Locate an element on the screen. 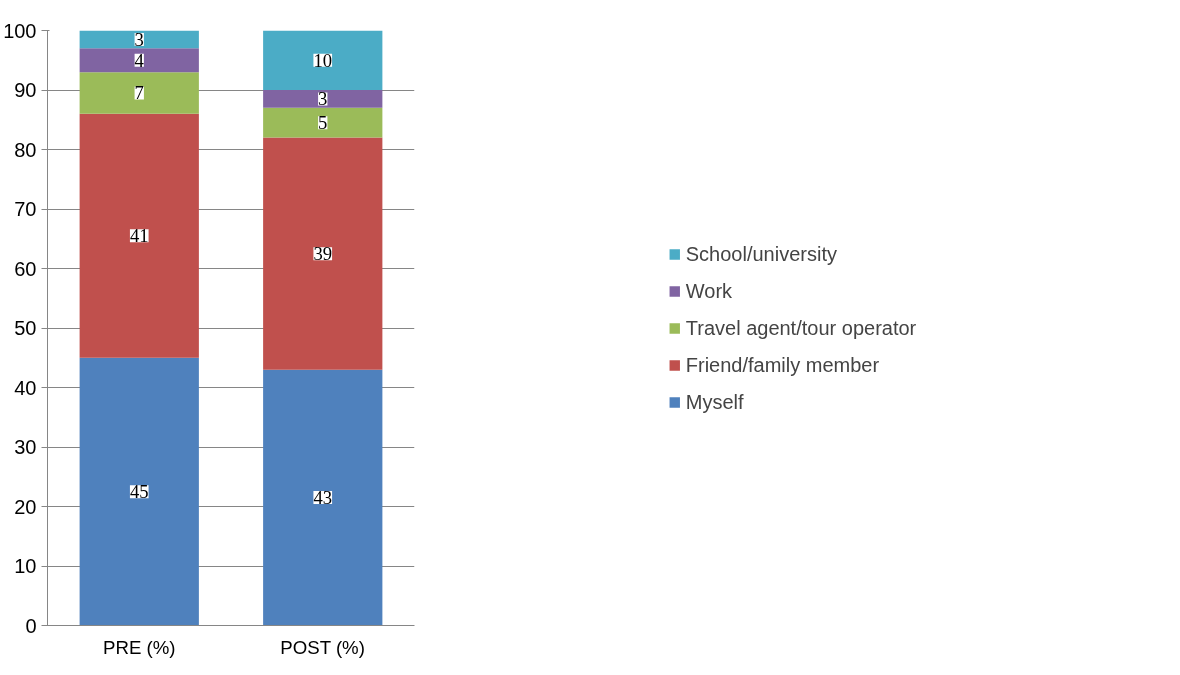 The width and height of the screenshot is (1180, 675). y-tick-label: 20 is located at coordinates (25, 506).